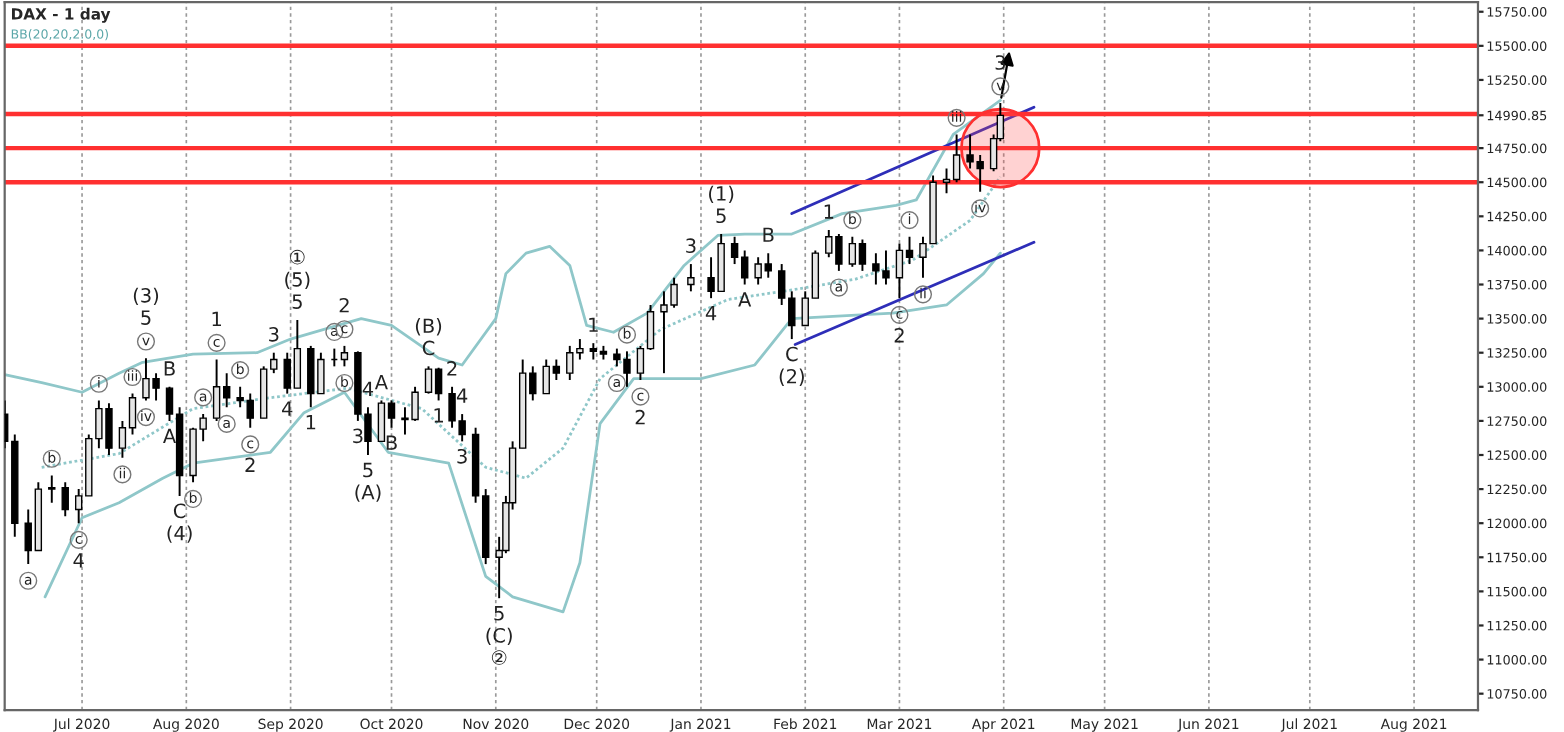 The height and width of the screenshot is (732, 1564). What do you see at coordinates (297, 257) in the screenshot?
I see `annotation: ①` at bounding box center [297, 257].